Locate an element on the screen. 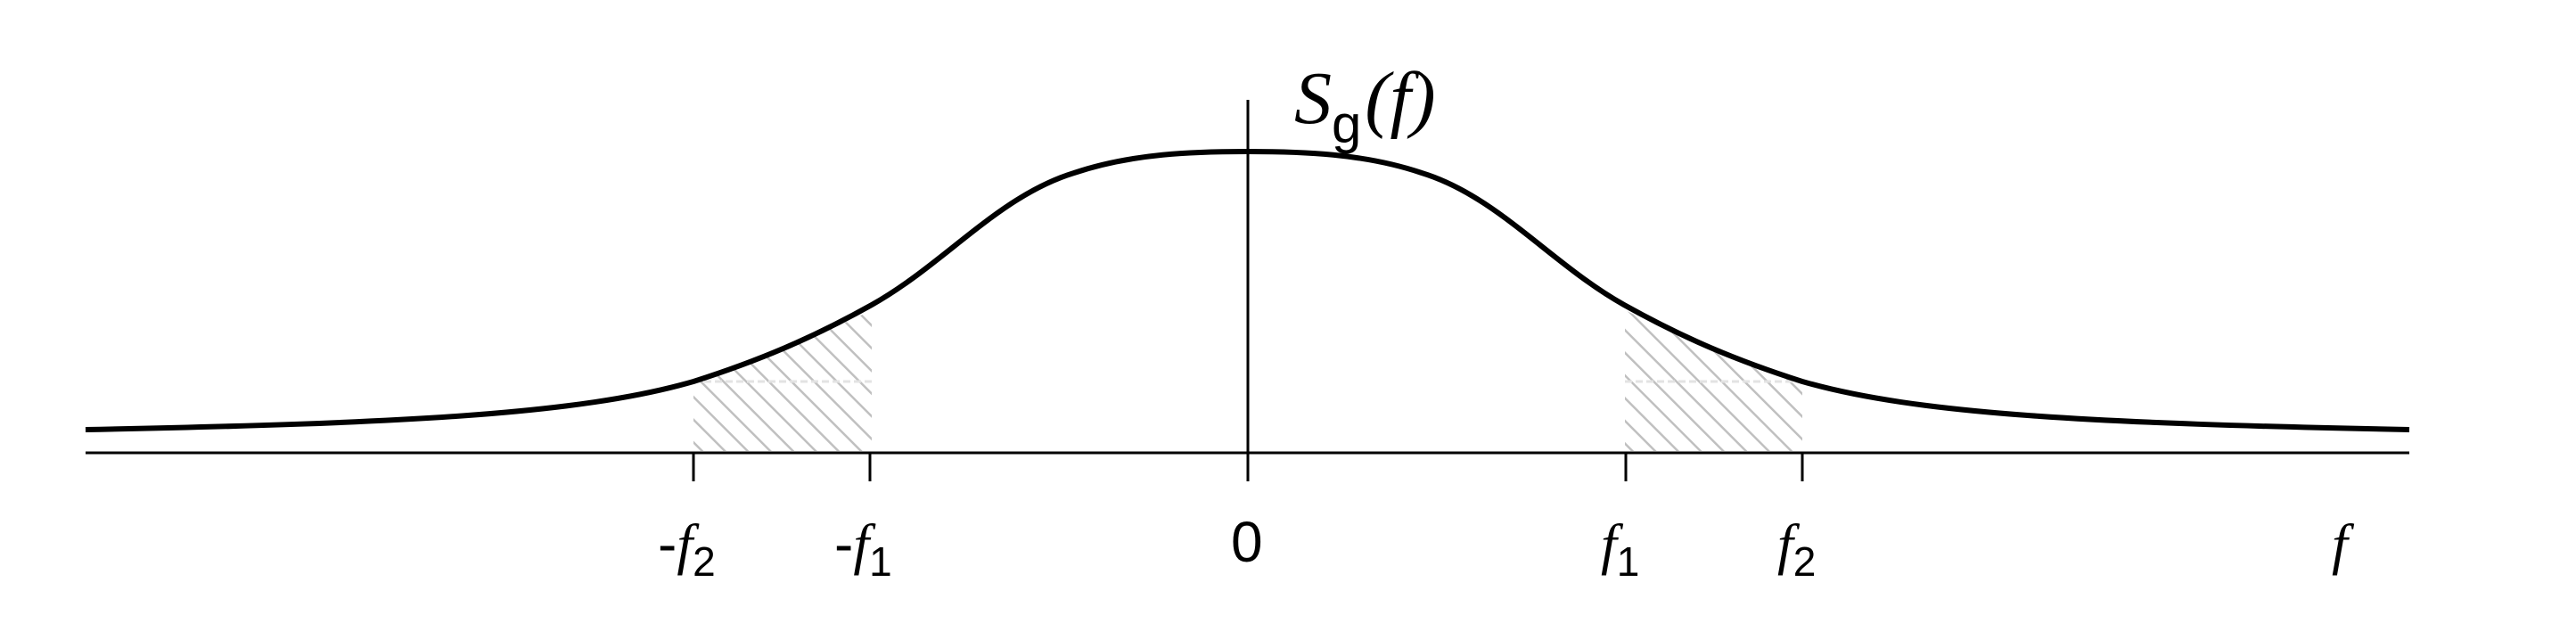 The image size is (2576, 640). y-axis-symbol: S is located at coordinates (1313, 98).